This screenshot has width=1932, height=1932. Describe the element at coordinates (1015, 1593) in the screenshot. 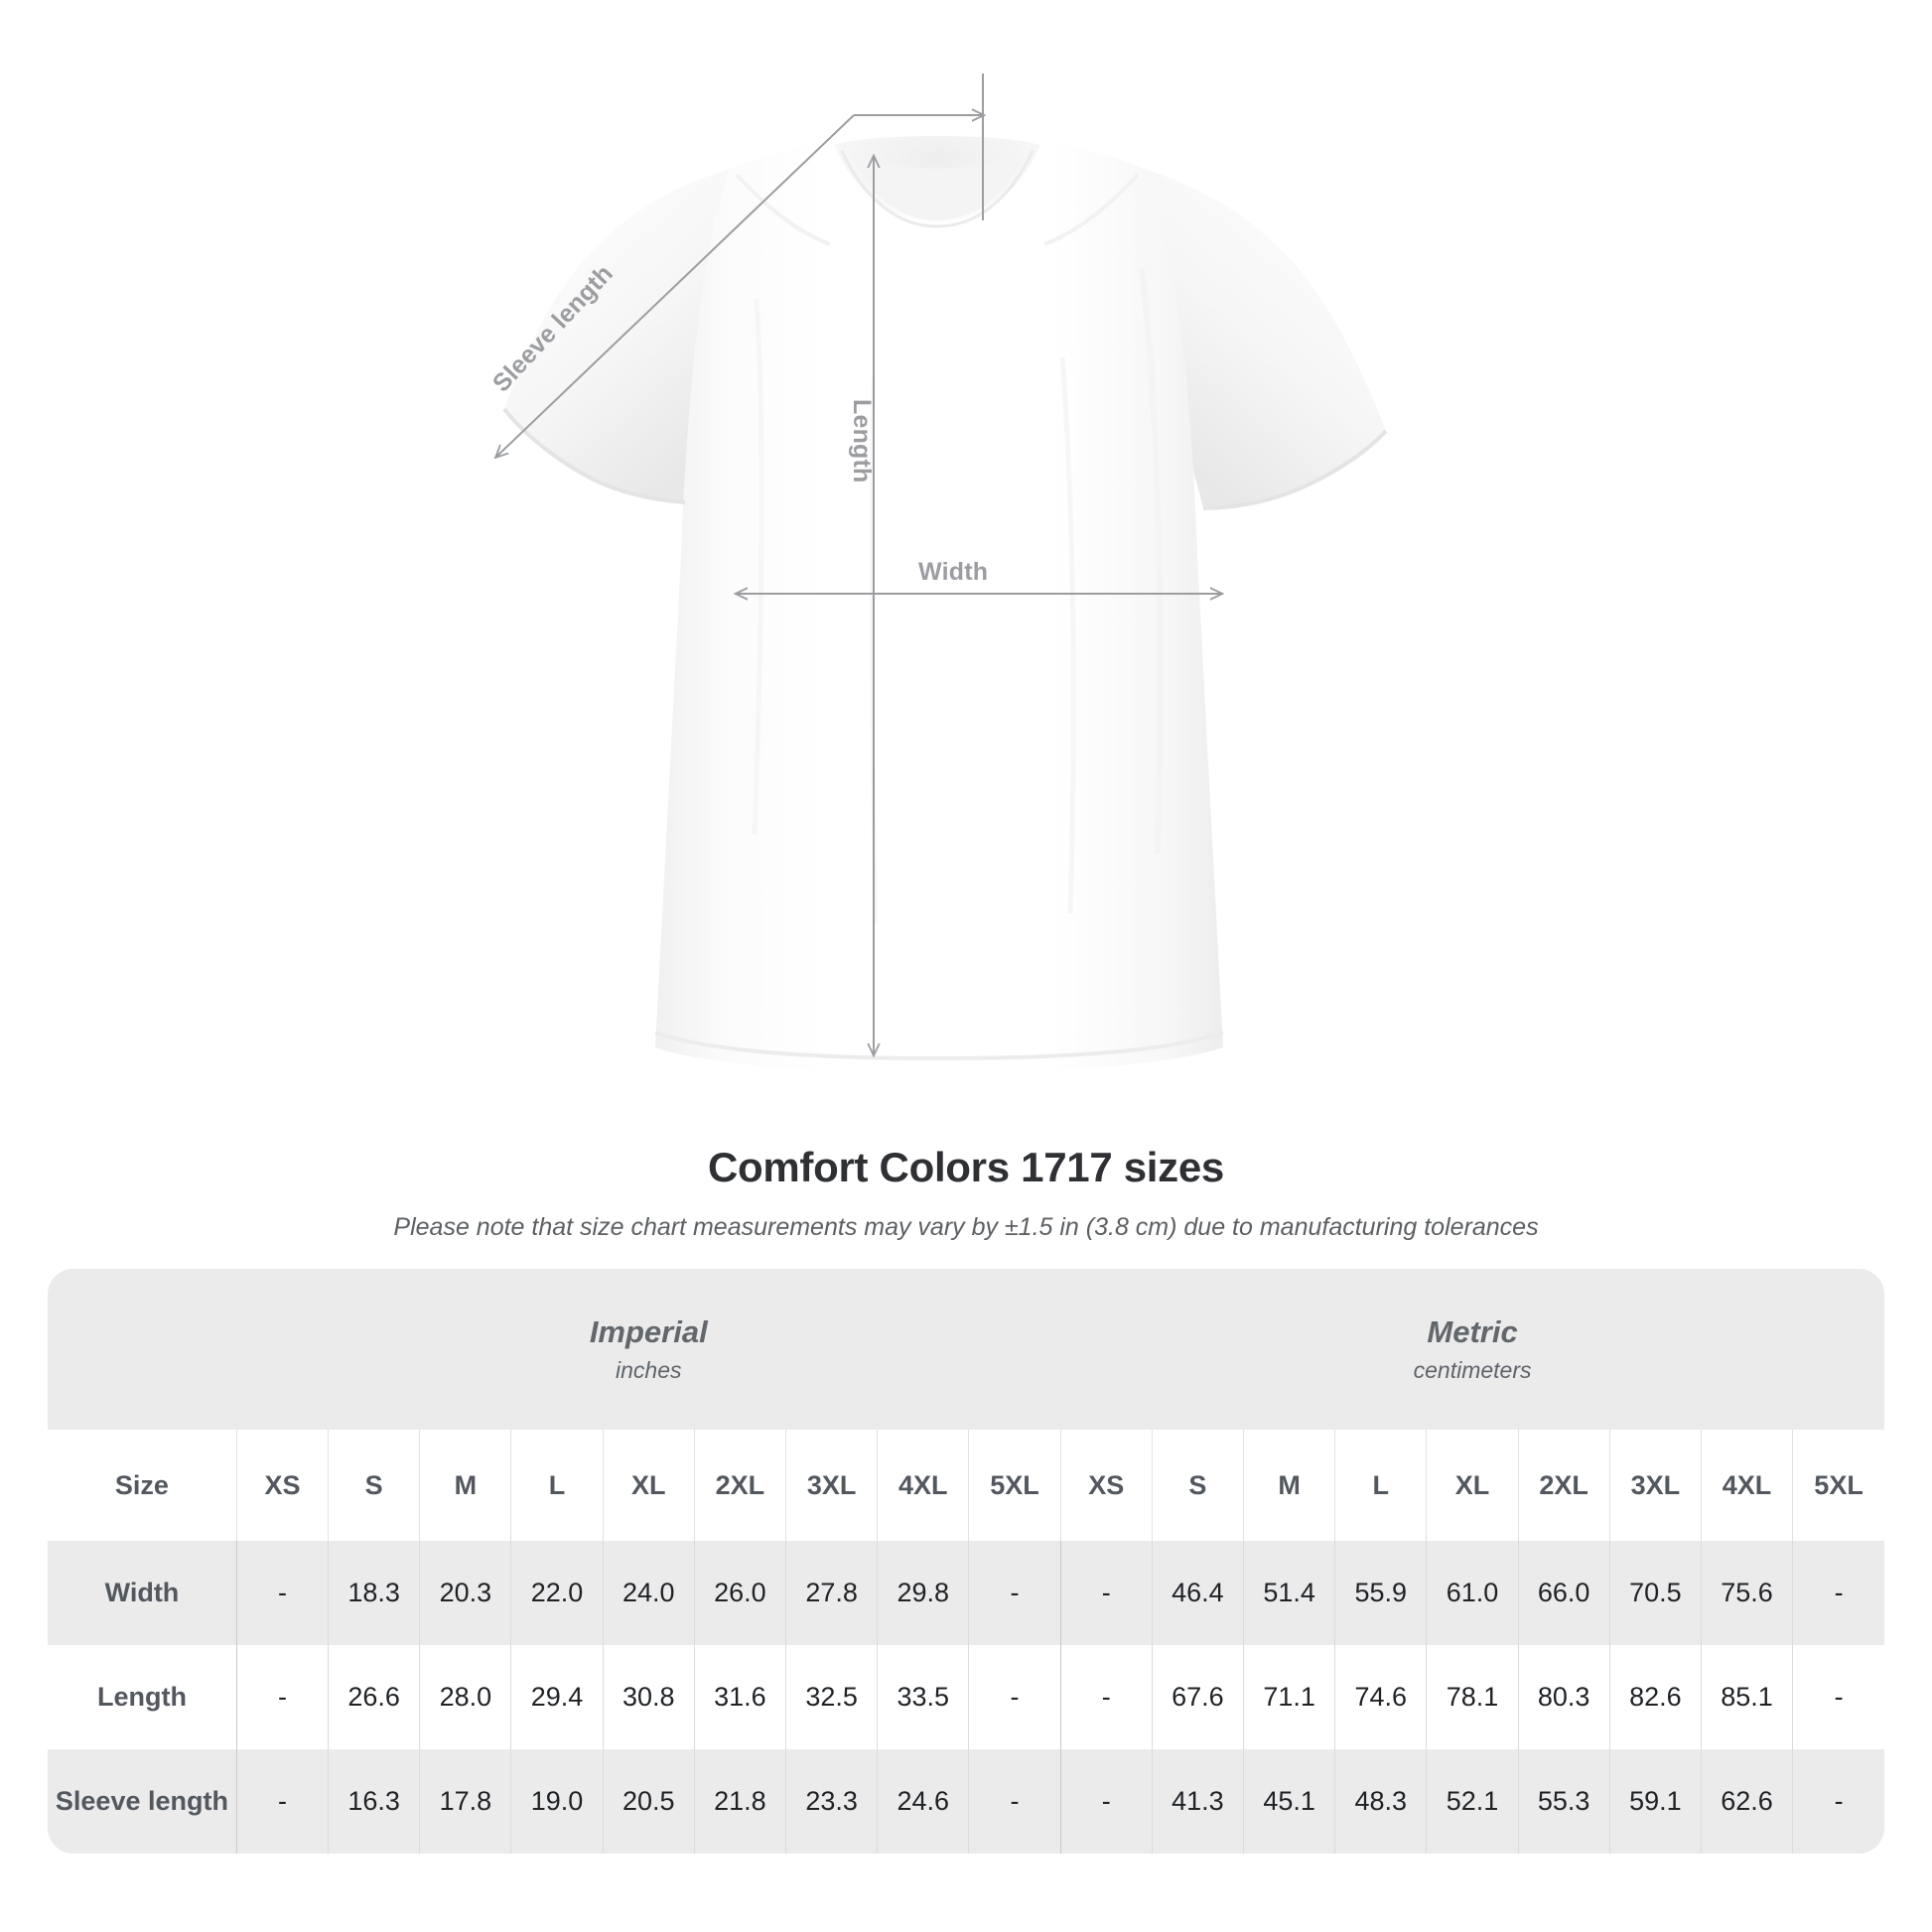

I see `cell-width-imperial-5xl: -` at that location.